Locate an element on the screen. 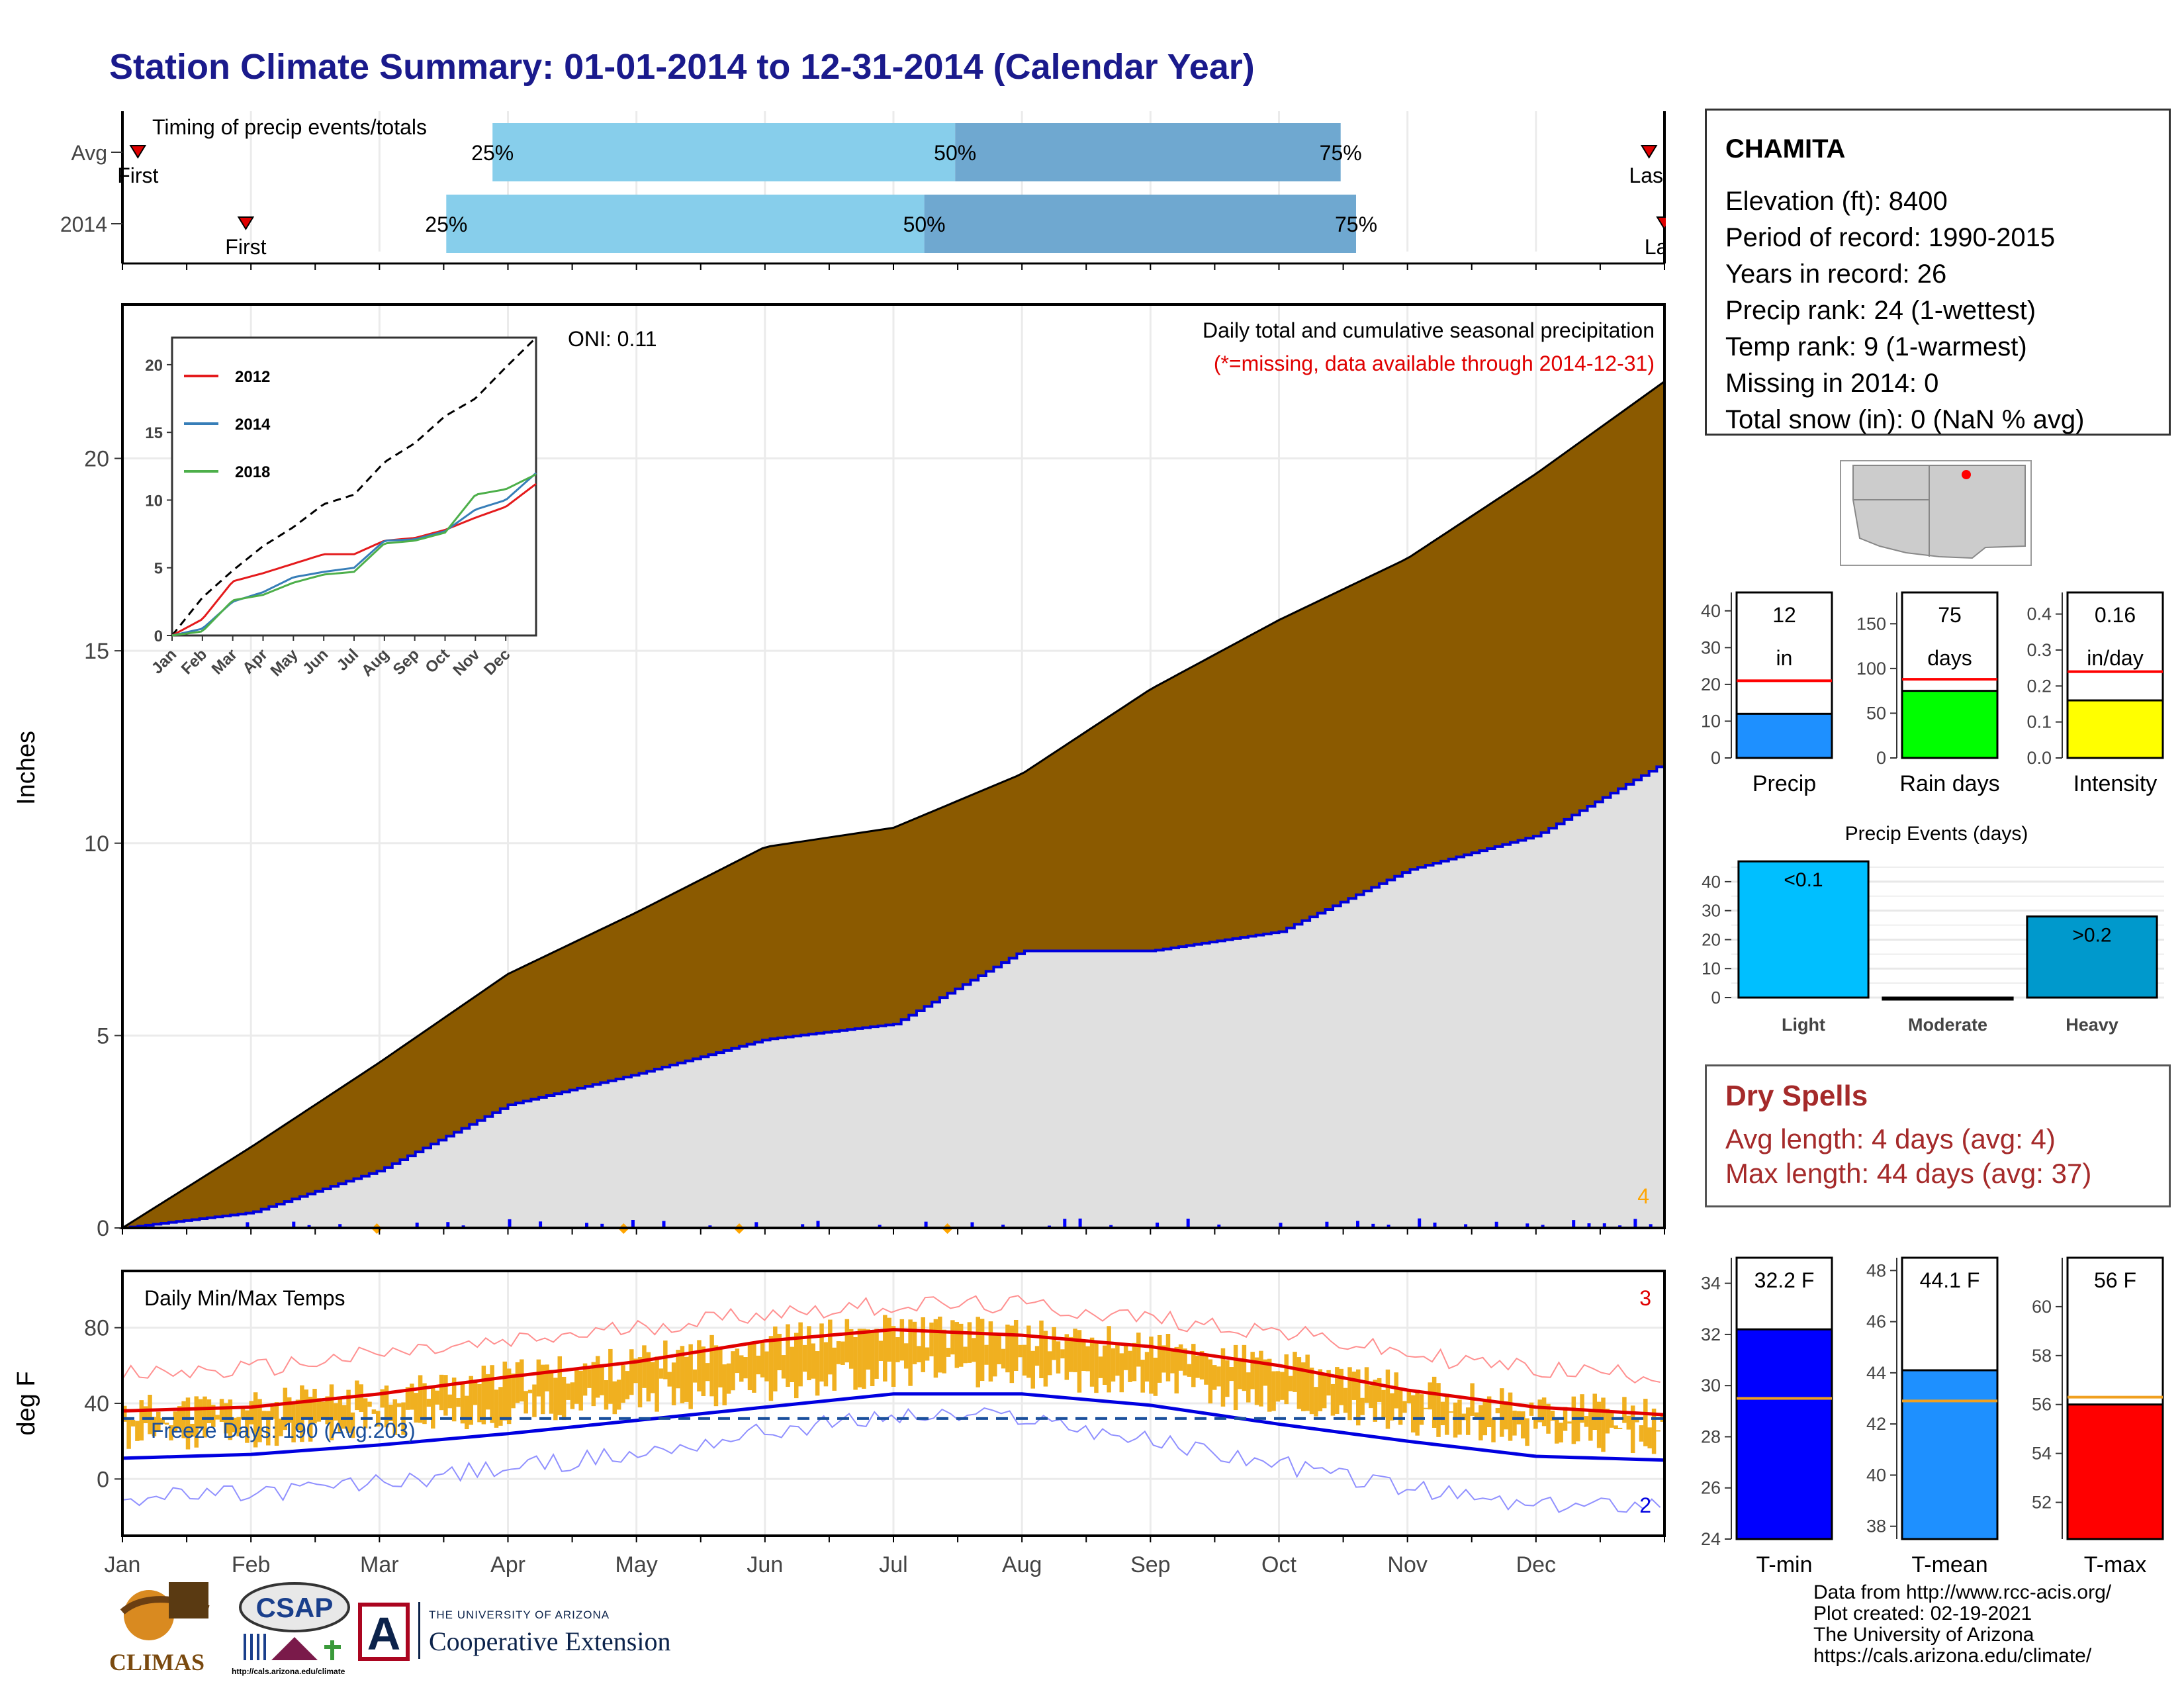 This screenshot has height=1688, width=2184. station-precip-rank: Precip rank: 24 (1-wettest) is located at coordinates (1880, 310).